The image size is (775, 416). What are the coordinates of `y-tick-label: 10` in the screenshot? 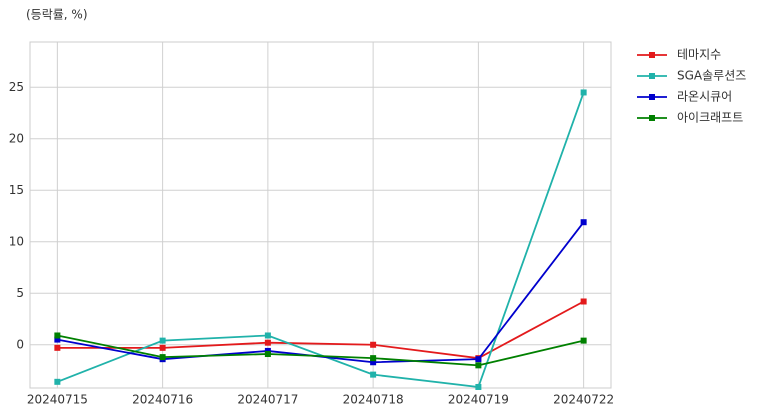 It's located at (16, 241).